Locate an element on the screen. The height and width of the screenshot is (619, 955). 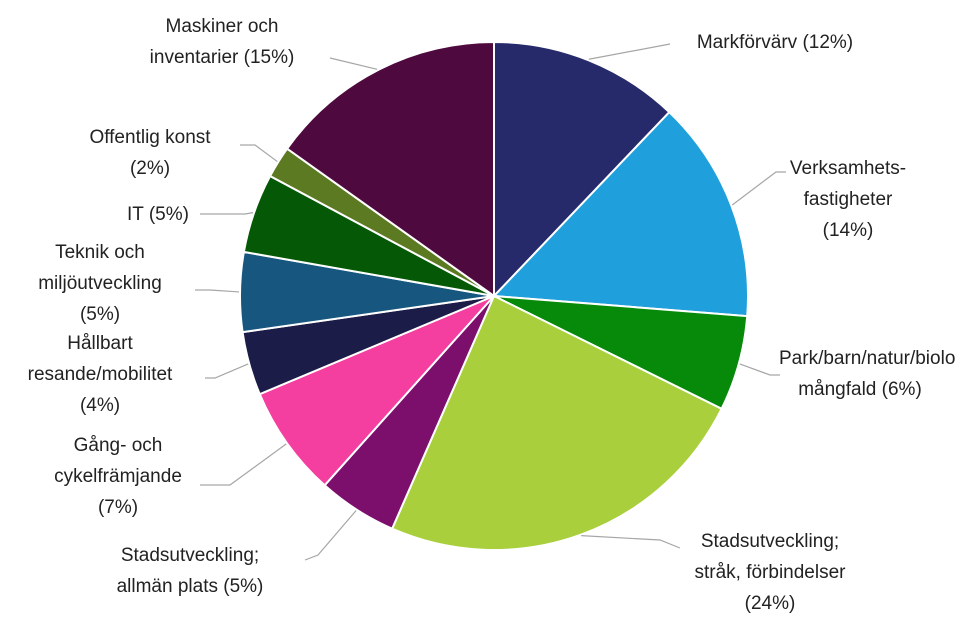
slice-label: Teknik och miljöutveckling (5%) is located at coordinates (100, 283).